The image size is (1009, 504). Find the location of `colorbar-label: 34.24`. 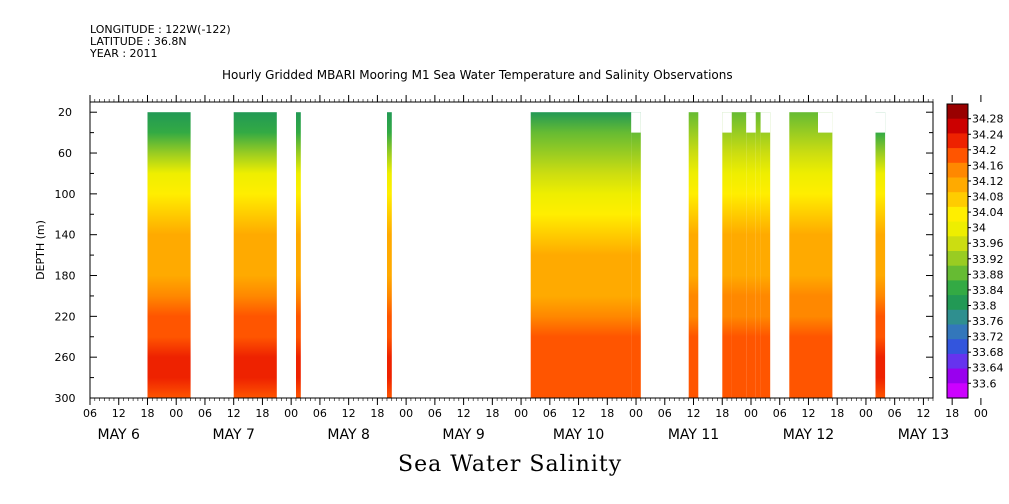

colorbar-label: 34.24 is located at coordinates (988, 134).